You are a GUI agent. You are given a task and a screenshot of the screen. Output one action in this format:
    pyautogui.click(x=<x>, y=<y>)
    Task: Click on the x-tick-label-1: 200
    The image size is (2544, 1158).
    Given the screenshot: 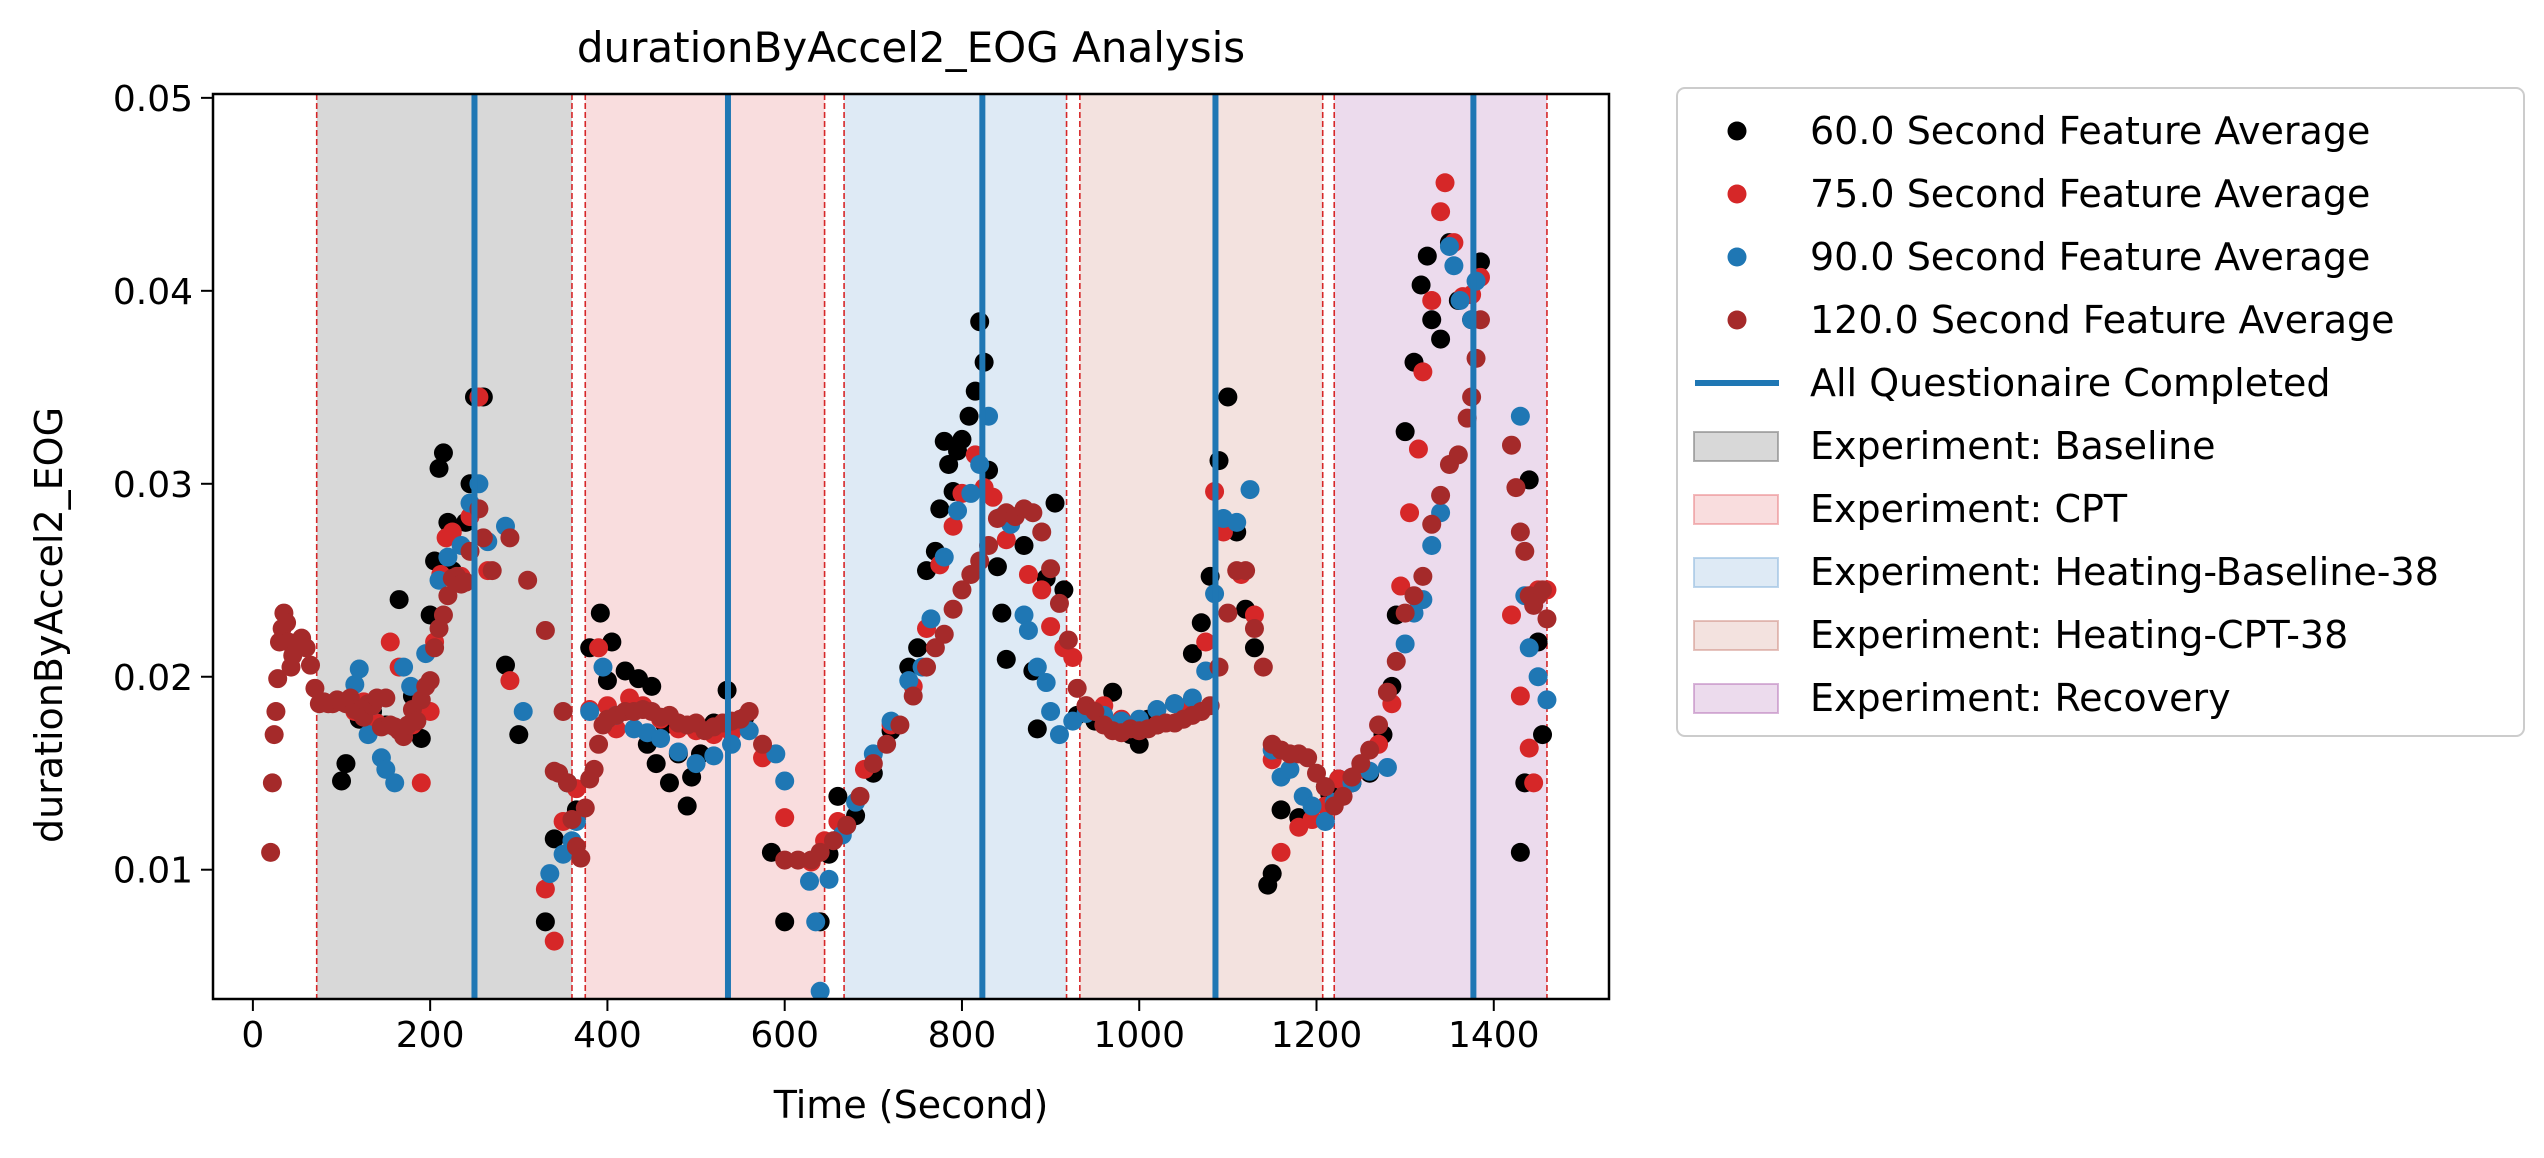 What is the action you would take?
    pyautogui.click(x=430, y=1035)
    